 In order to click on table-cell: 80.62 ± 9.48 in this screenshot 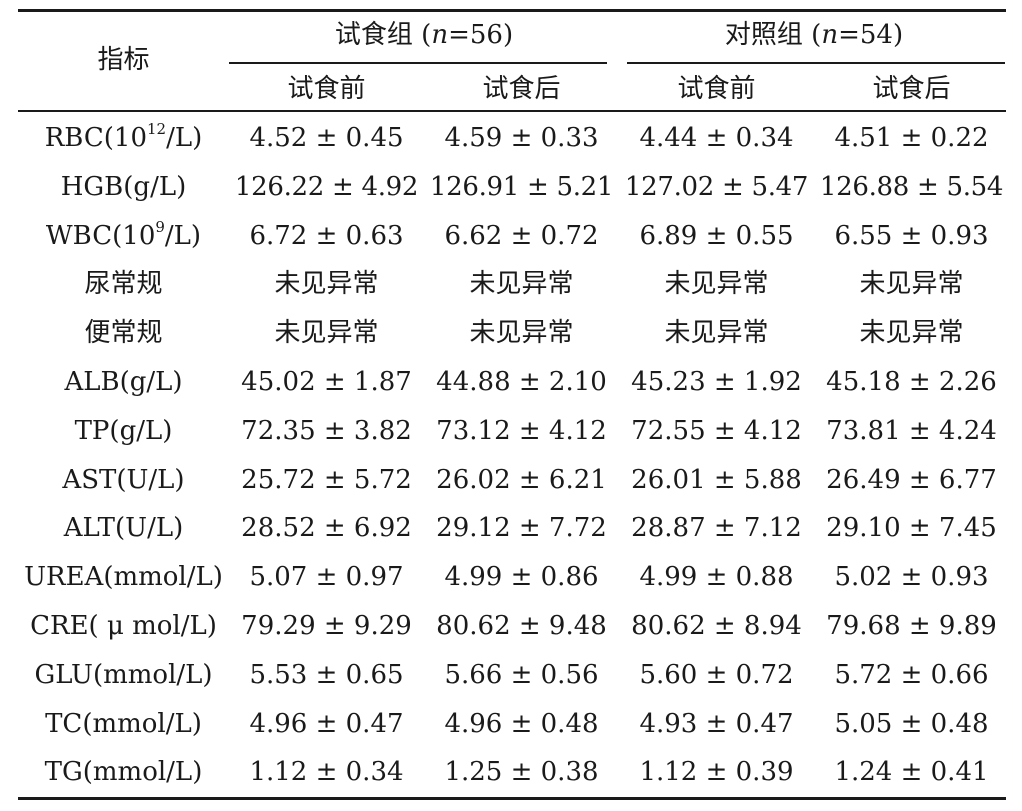, I will do `click(521, 626)`.